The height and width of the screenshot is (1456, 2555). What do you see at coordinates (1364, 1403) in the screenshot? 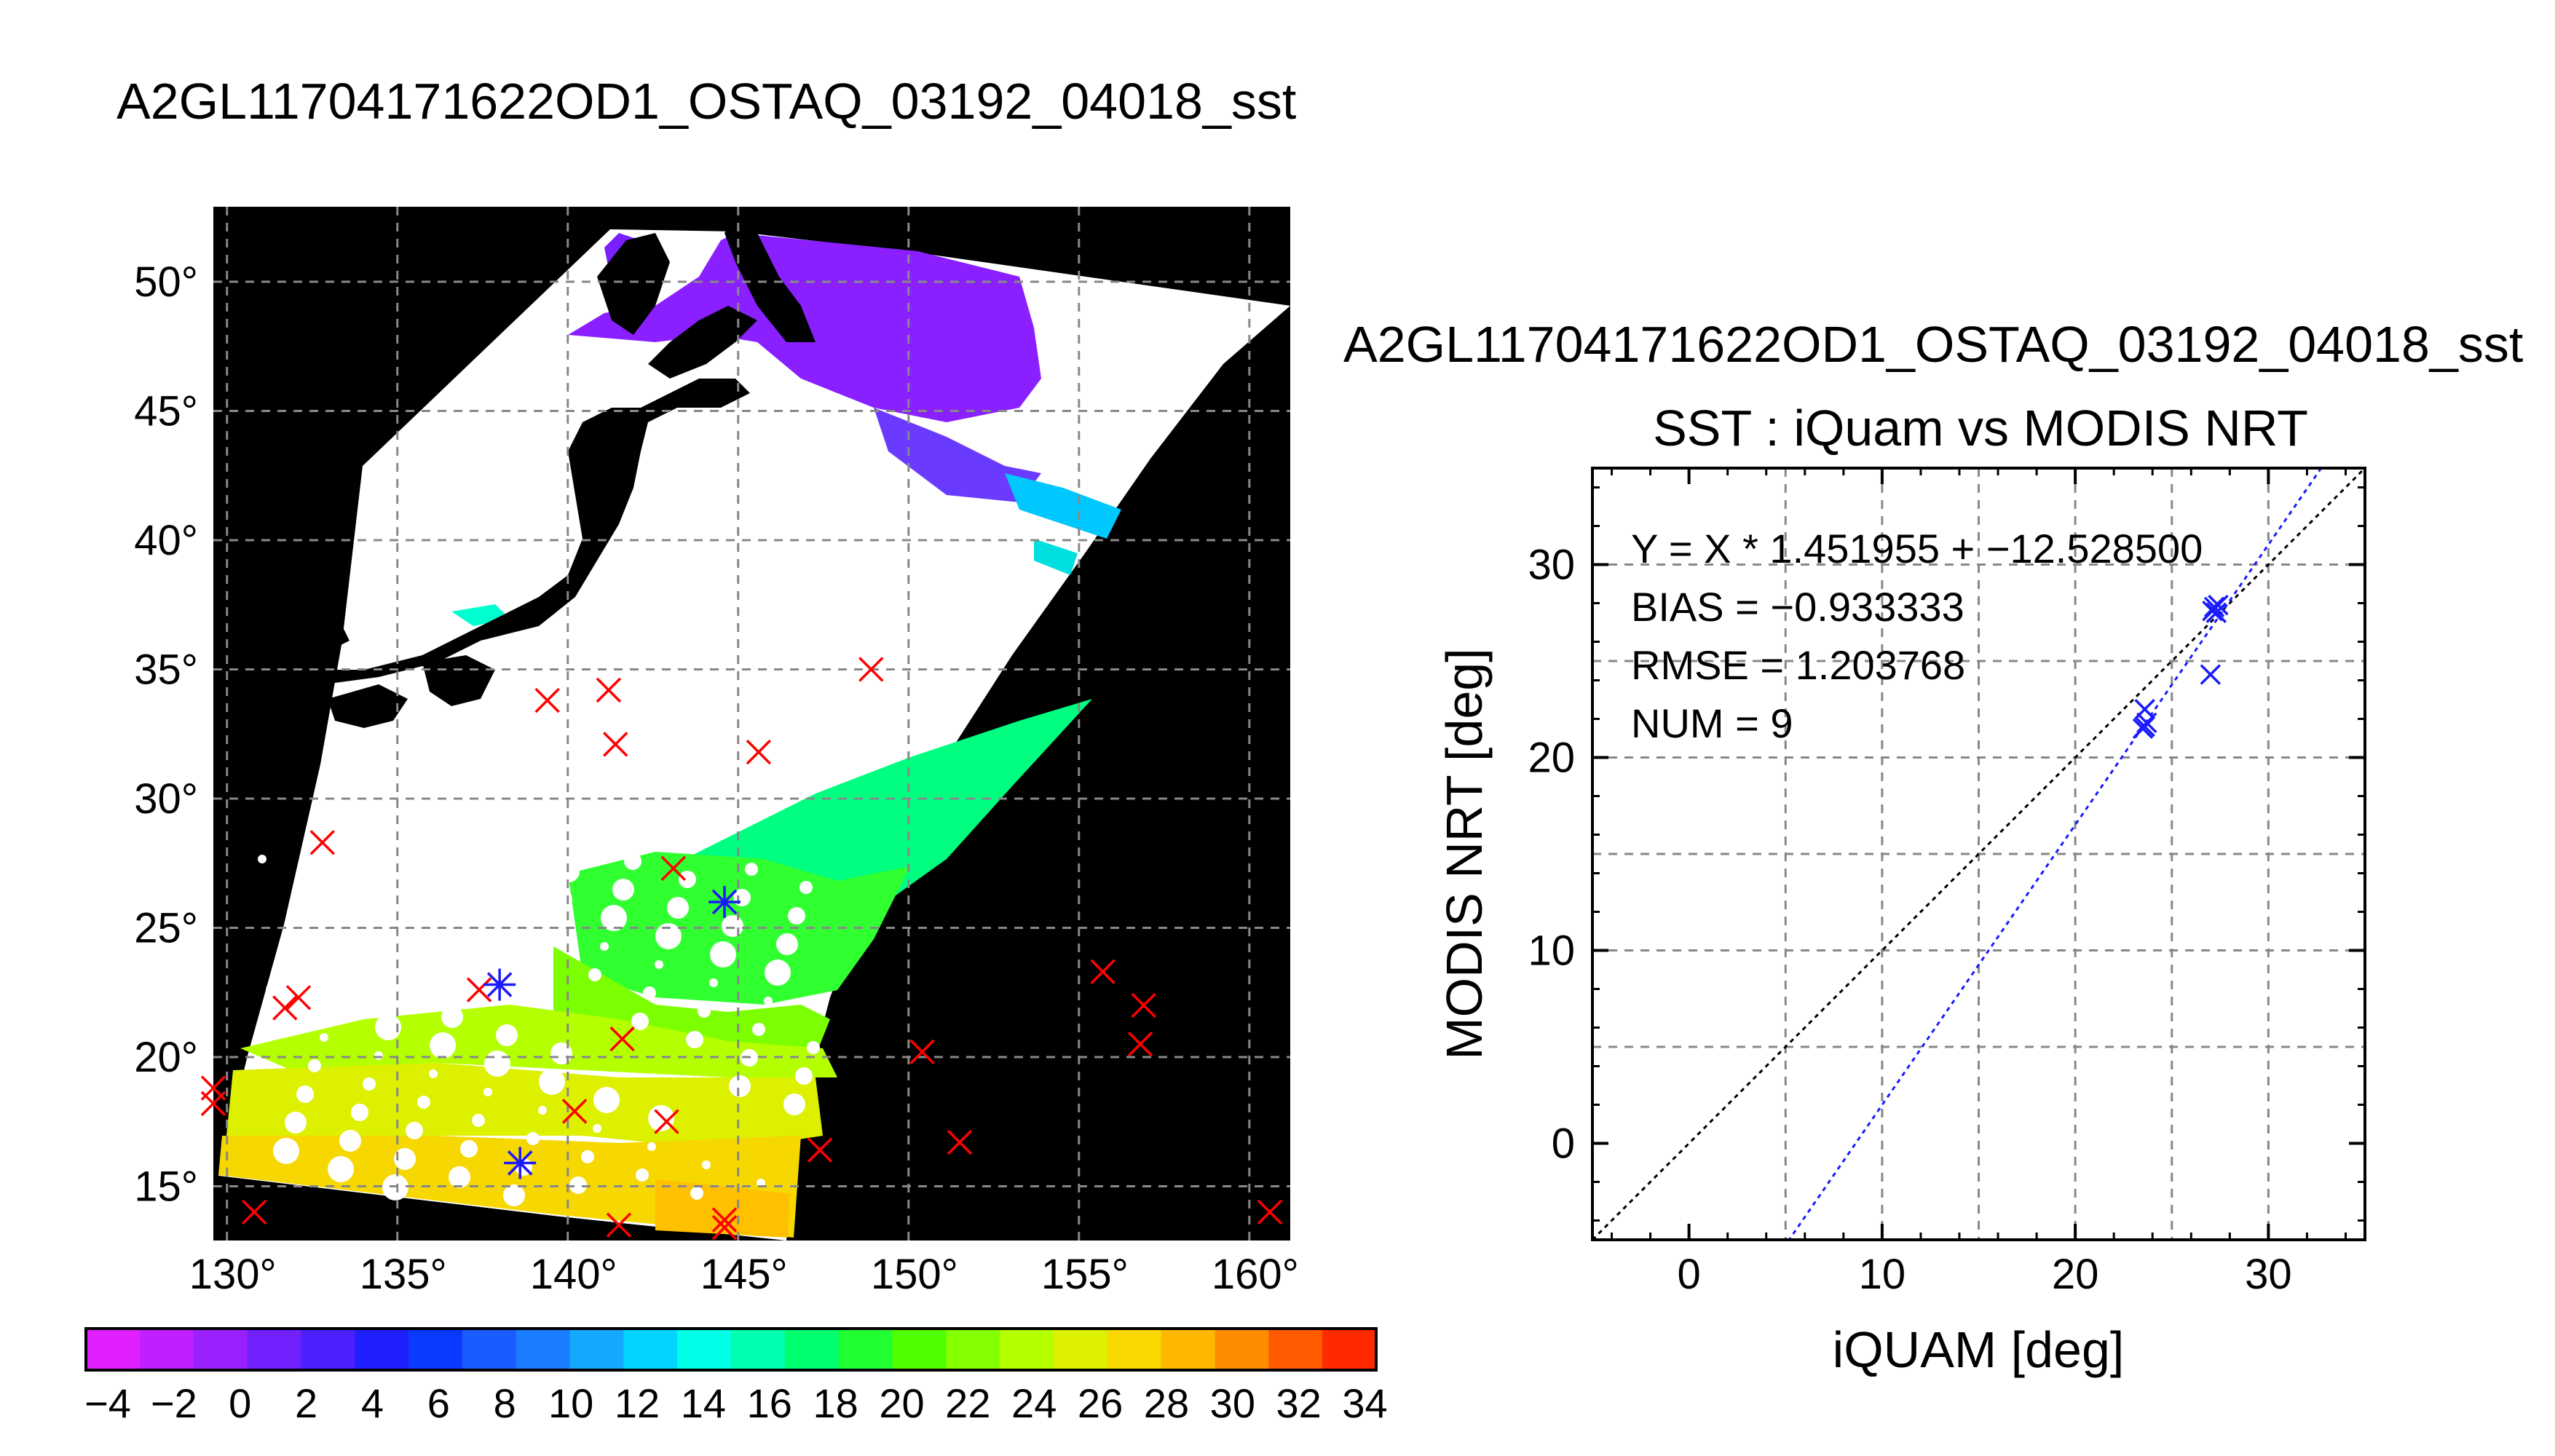
I see `colorbar-tick-label: 34` at bounding box center [1364, 1403].